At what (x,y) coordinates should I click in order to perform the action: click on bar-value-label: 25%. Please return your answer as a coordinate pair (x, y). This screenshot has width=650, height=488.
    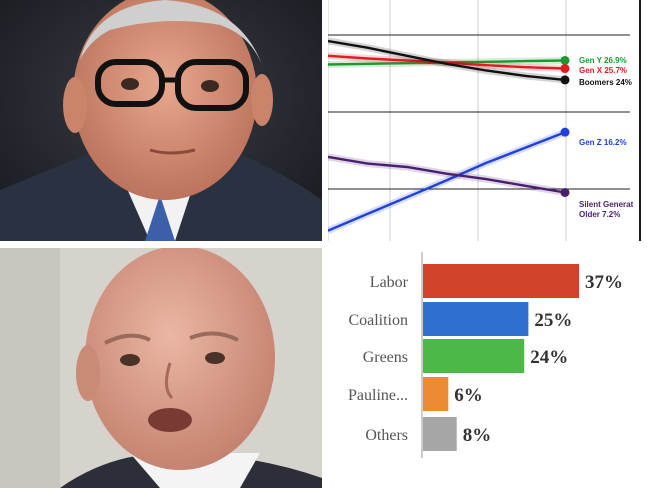
    Looking at the image, I should click on (553, 320).